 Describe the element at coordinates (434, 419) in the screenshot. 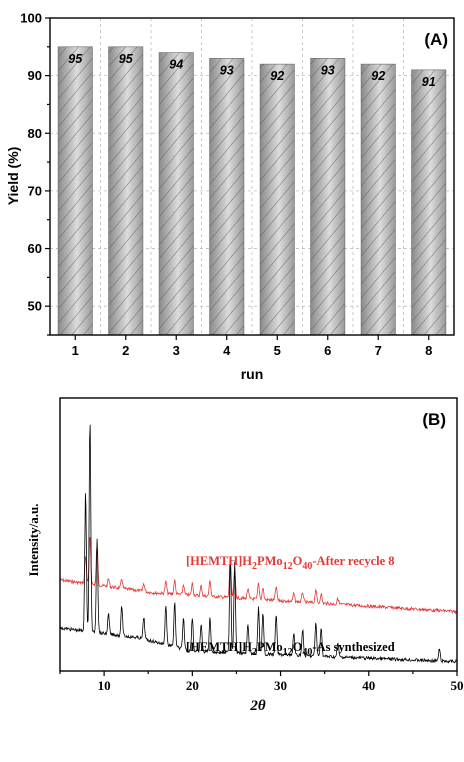

I see `panel-label-b: (B)` at that location.